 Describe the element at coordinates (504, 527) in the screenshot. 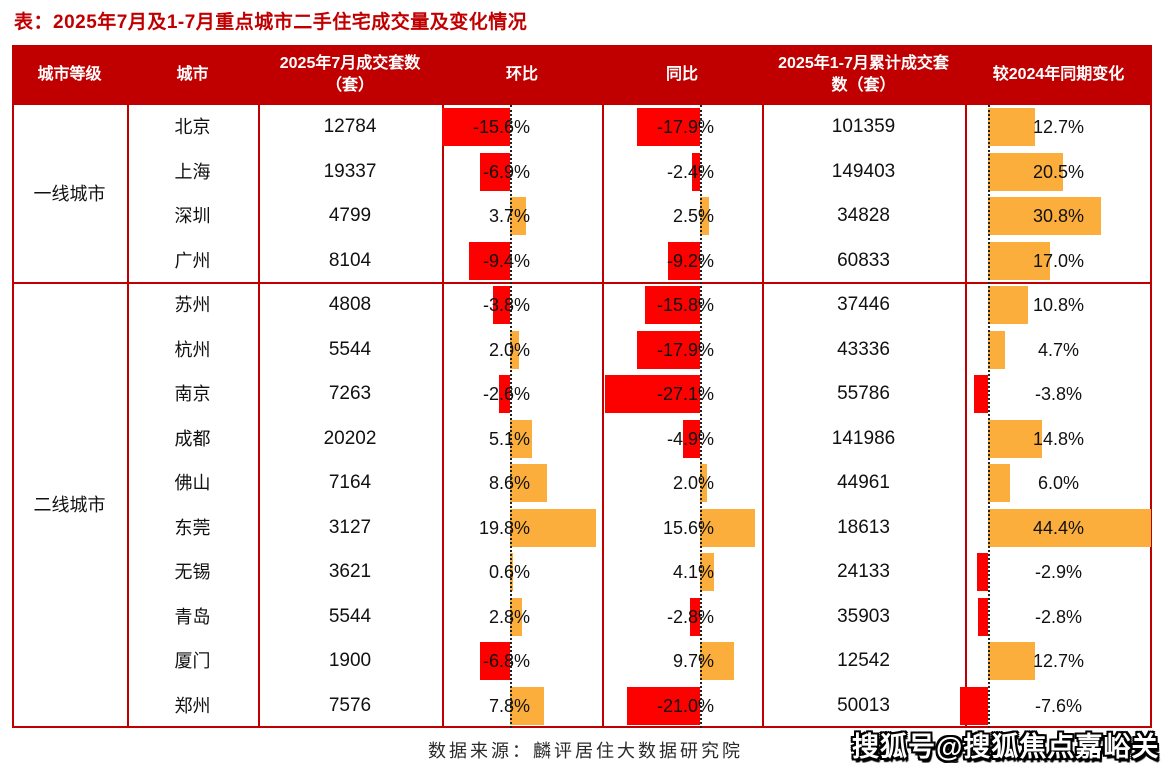

I see `pct-label: 19.8%` at that location.